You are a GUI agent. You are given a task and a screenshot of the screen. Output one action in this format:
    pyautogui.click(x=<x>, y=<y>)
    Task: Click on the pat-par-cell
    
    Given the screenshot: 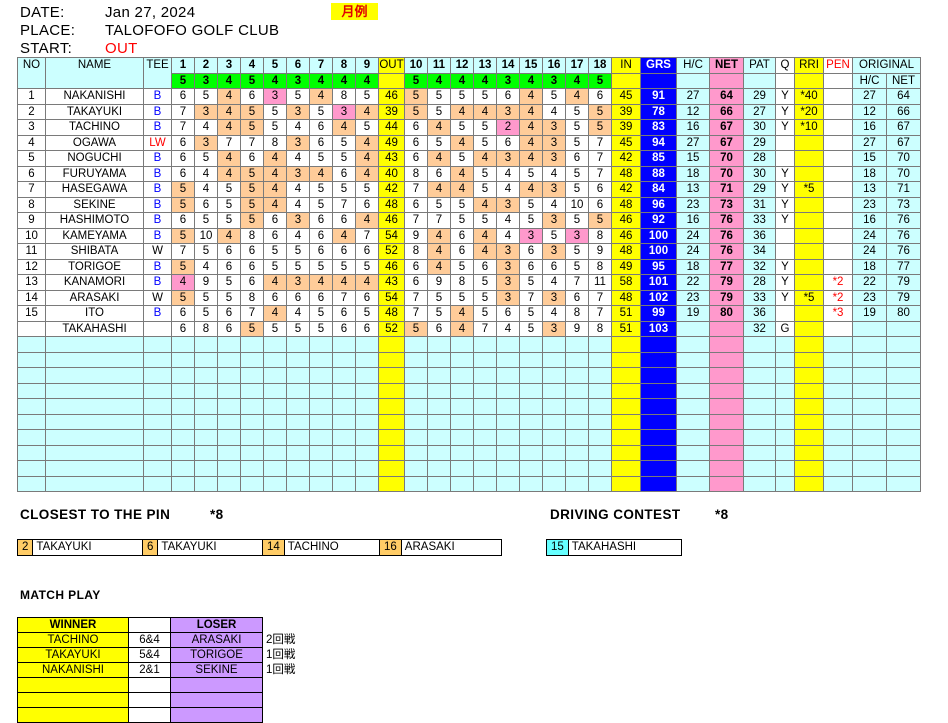 What is the action you would take?
    pyautogui.click(x=759, y=80)
    